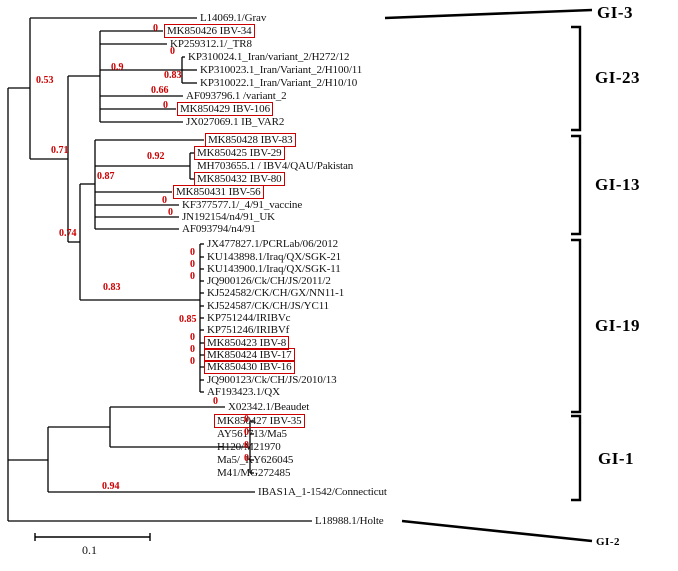 Image resolution: width=678 pixels, height=571 pixels. What do you see at coordinates (255, 460) in the screenshot?
I see `taxon-label: Ma5/_KY626045` at bounding box center [255, 460].